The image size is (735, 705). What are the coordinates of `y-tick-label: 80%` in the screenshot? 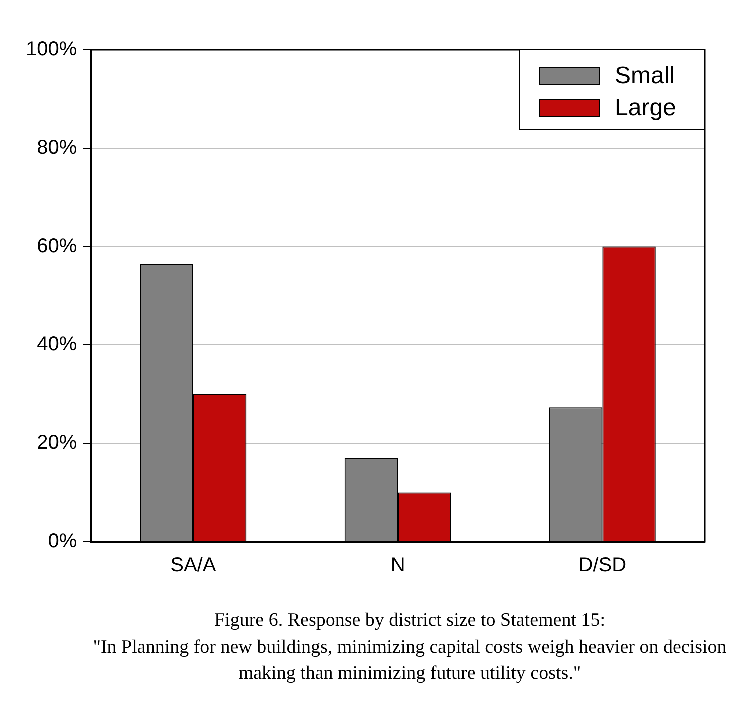 It's located at (57, 147).